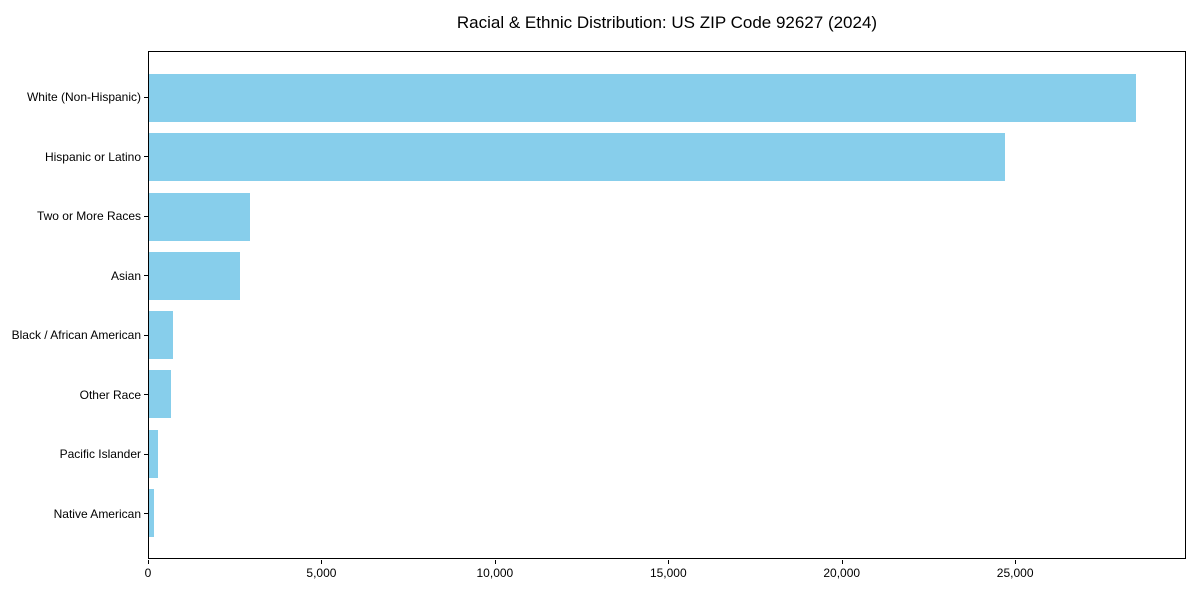  Describe the element at coordinates (321, 573) in the screenshot. I see `x-tick-label: 5,000` at that location.